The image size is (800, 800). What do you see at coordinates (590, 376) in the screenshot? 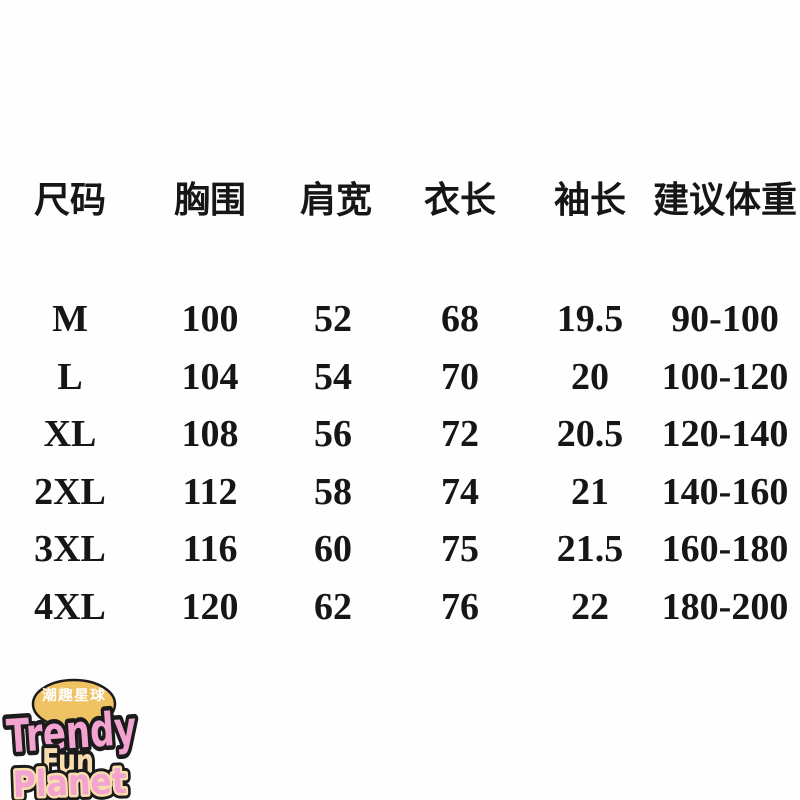
I see `cell-sleeve: 20` at bounding box center [590, 376].